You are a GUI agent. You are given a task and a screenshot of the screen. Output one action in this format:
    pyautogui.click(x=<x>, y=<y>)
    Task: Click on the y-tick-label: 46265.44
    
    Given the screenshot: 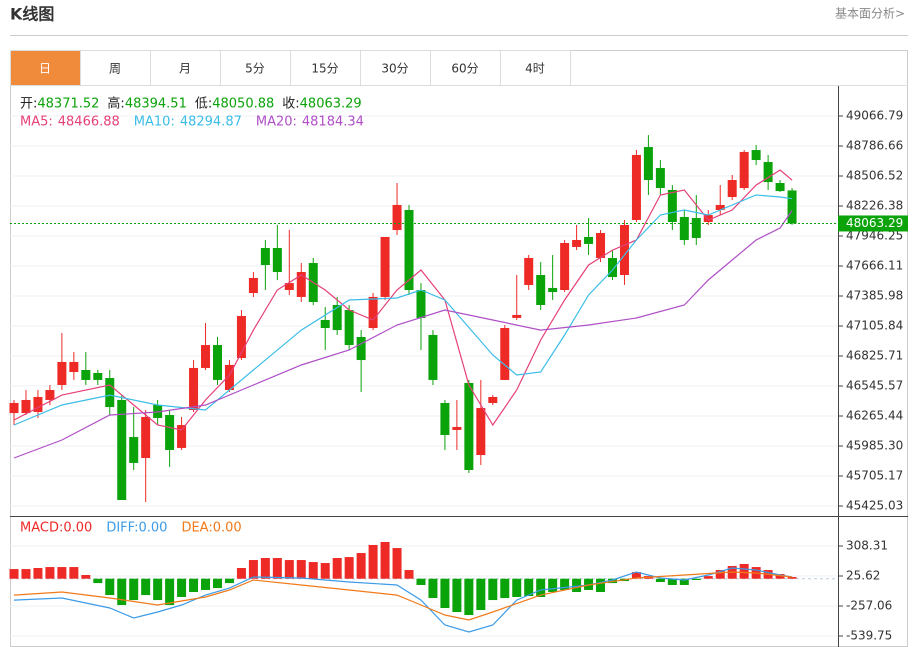 What is the action you would take?
    pyautogui.click(x=874, y=415)
    